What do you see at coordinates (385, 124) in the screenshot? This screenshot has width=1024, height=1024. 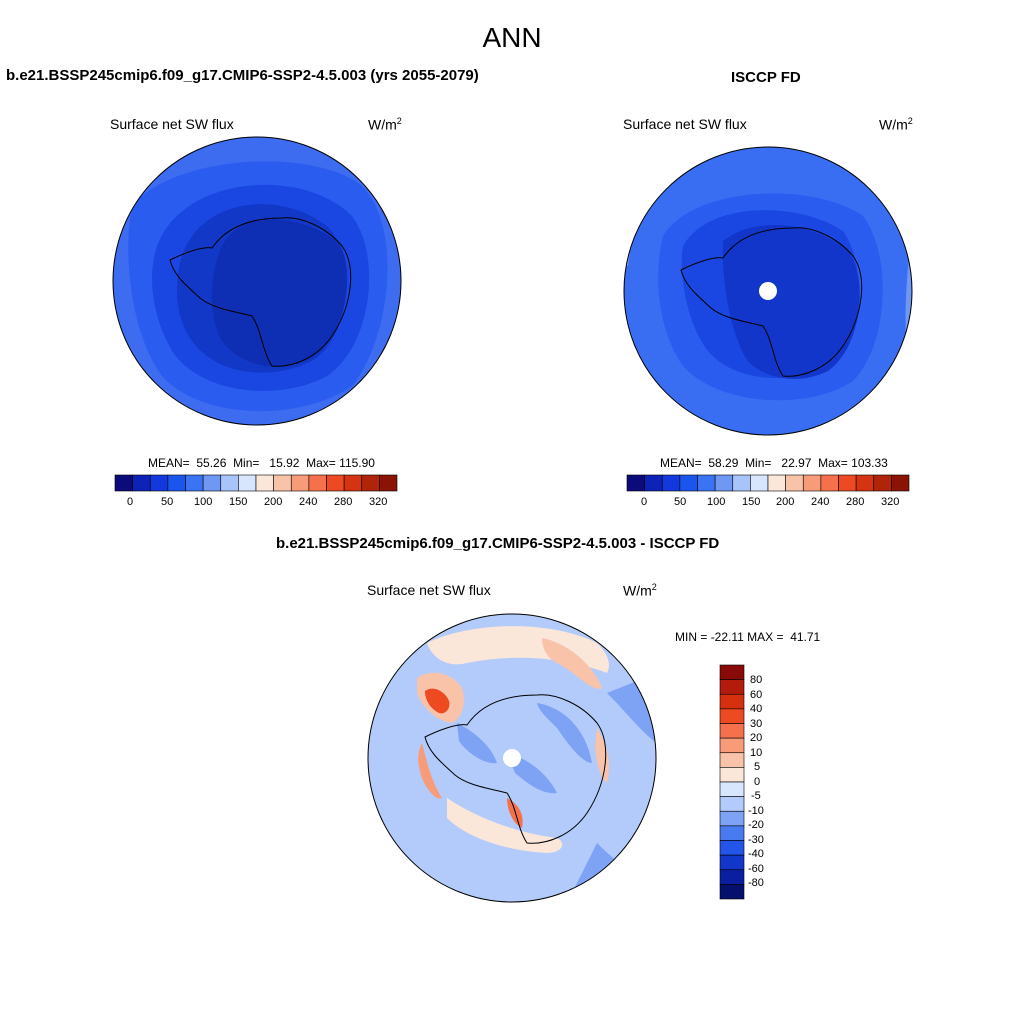 I see `model-units-label: W/m2` at bounding box center [385, 124].